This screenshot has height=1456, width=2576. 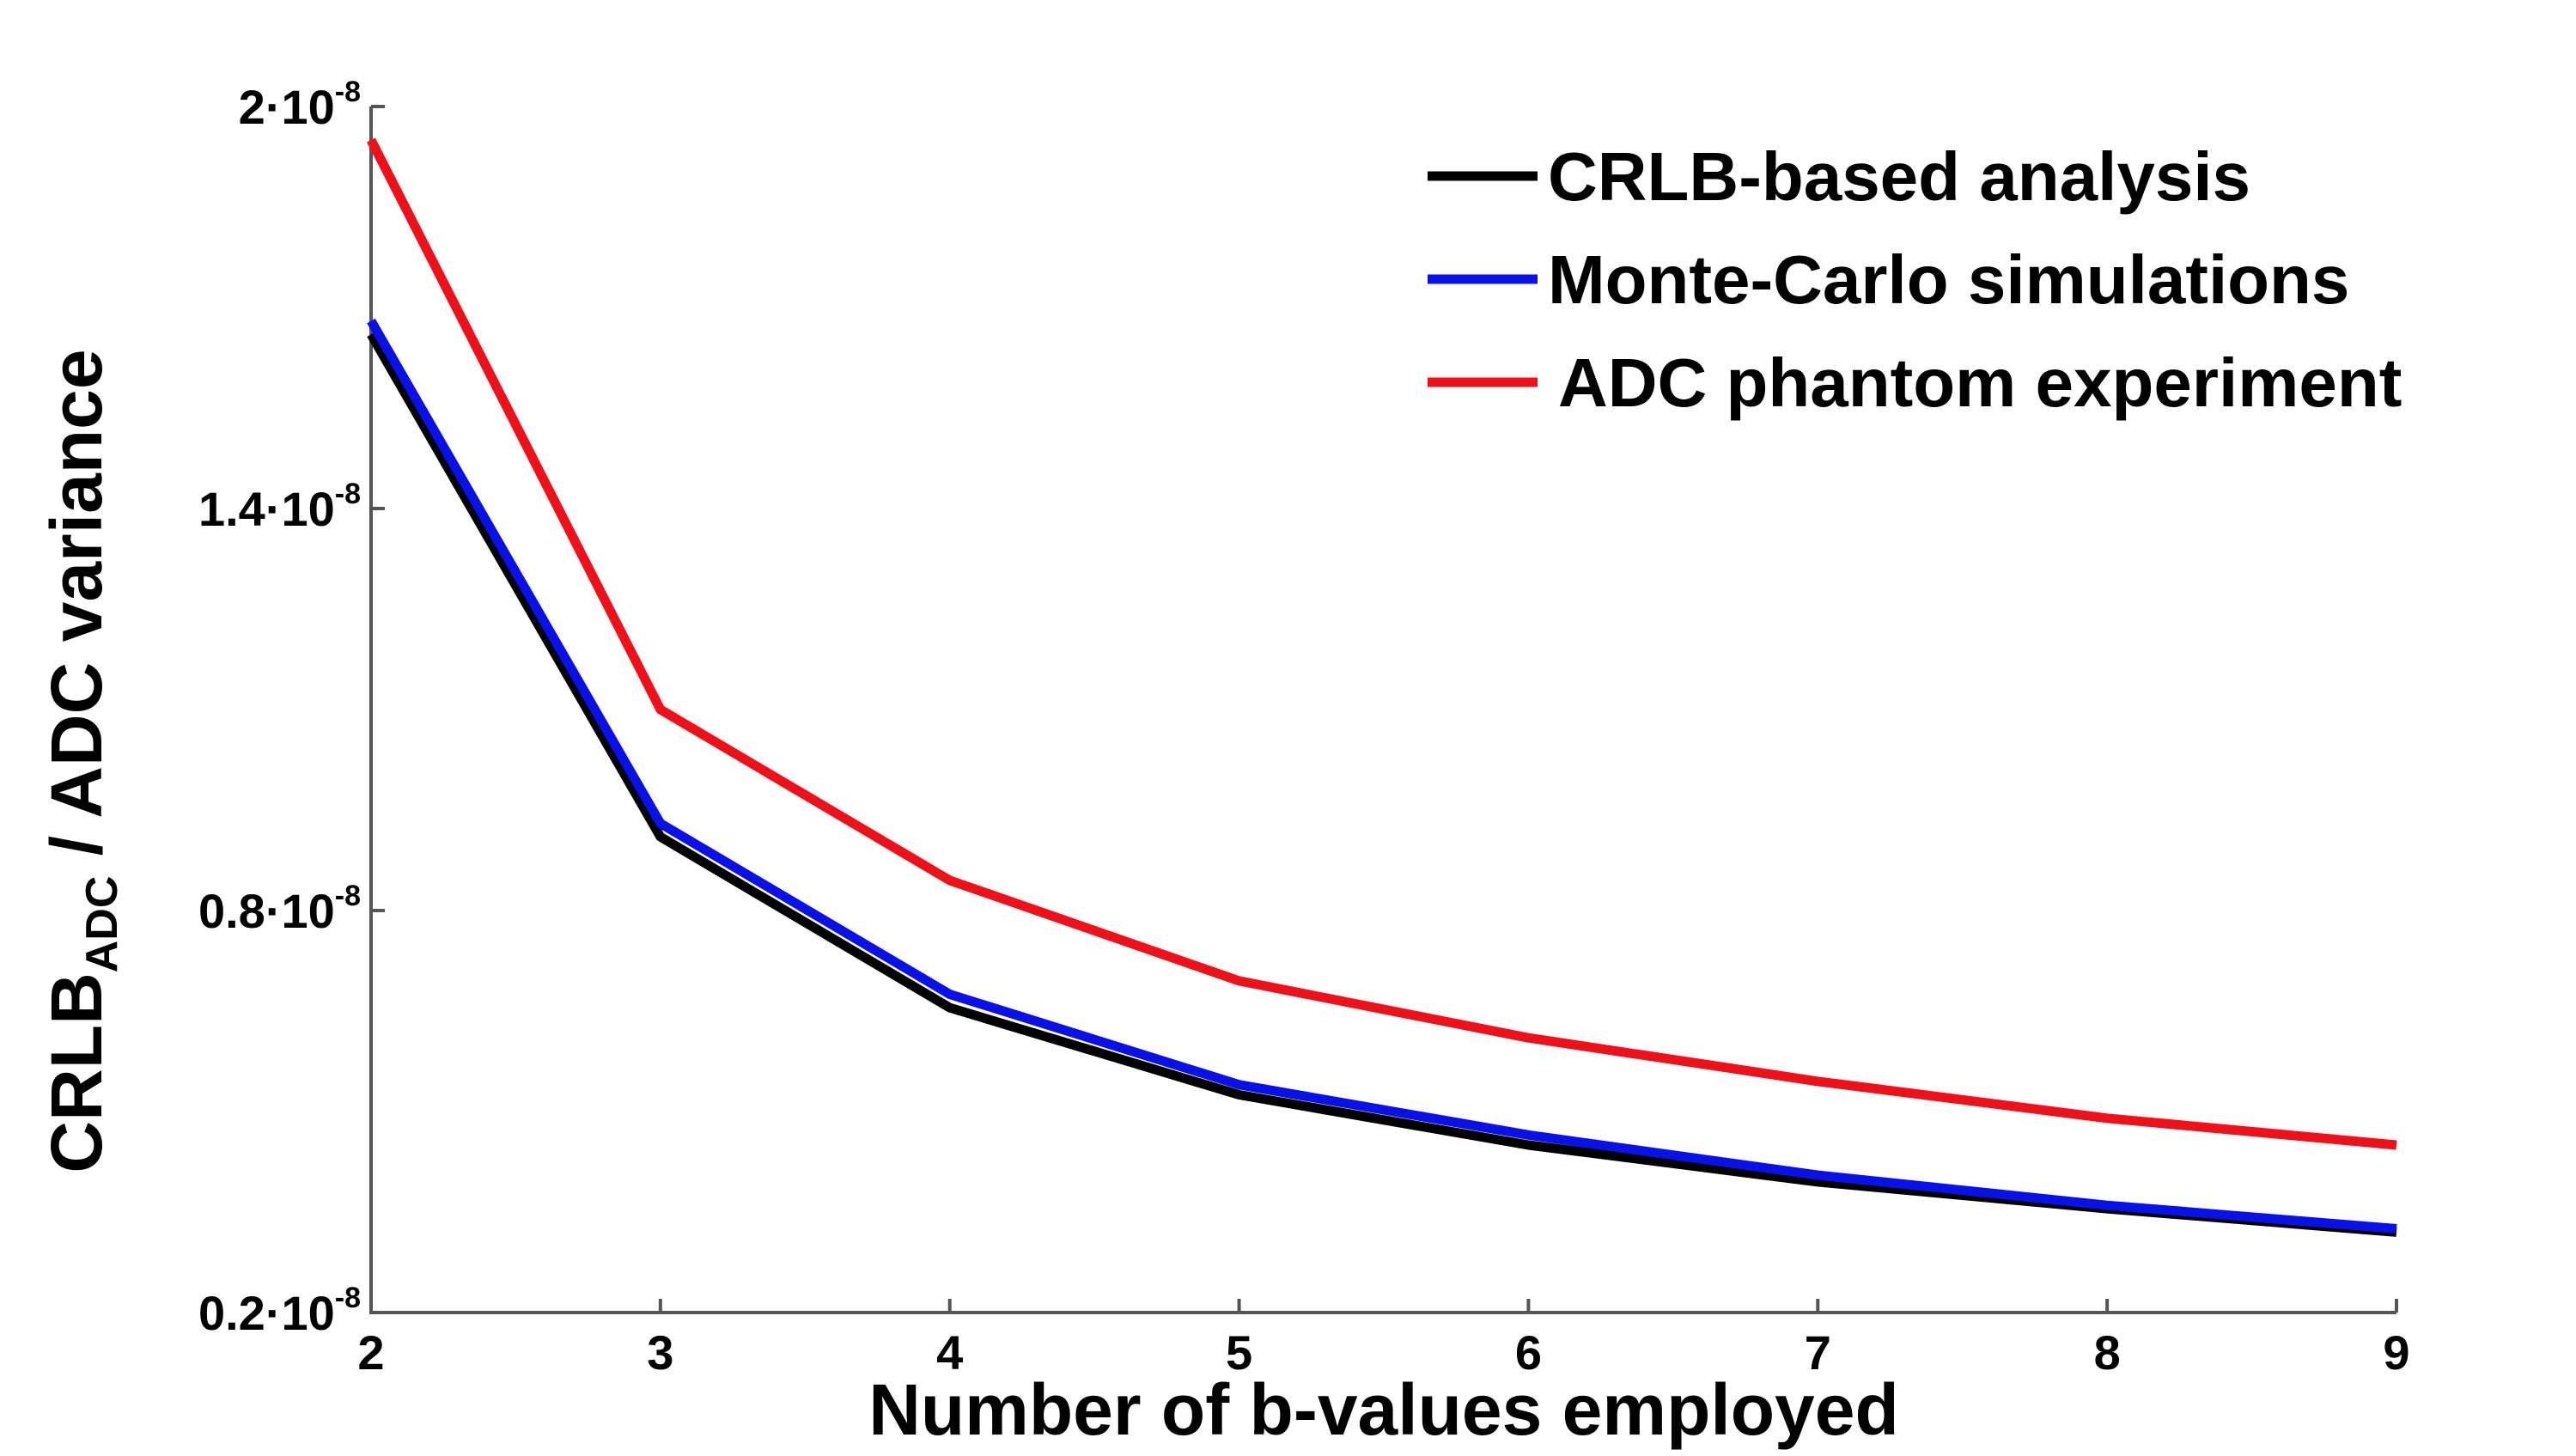 I want to click on legend-label-2: Monte-Carlo simulations, so click(x=1948, y=280).